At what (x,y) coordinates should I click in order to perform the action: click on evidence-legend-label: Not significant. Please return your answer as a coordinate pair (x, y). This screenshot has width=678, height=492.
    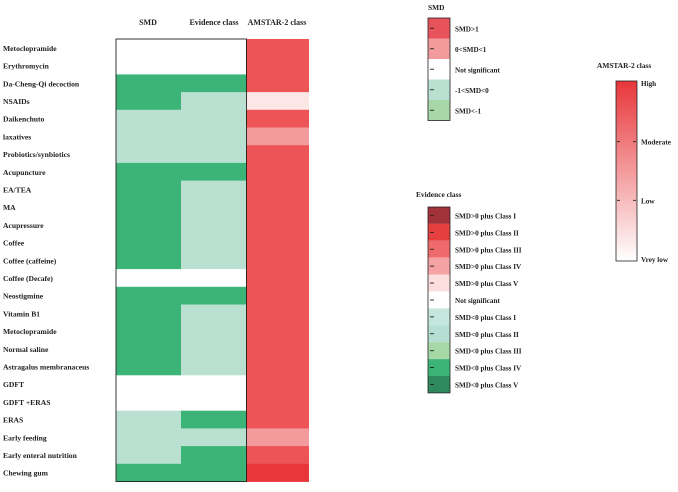
    Looking at the image, I should click on (478, 301).